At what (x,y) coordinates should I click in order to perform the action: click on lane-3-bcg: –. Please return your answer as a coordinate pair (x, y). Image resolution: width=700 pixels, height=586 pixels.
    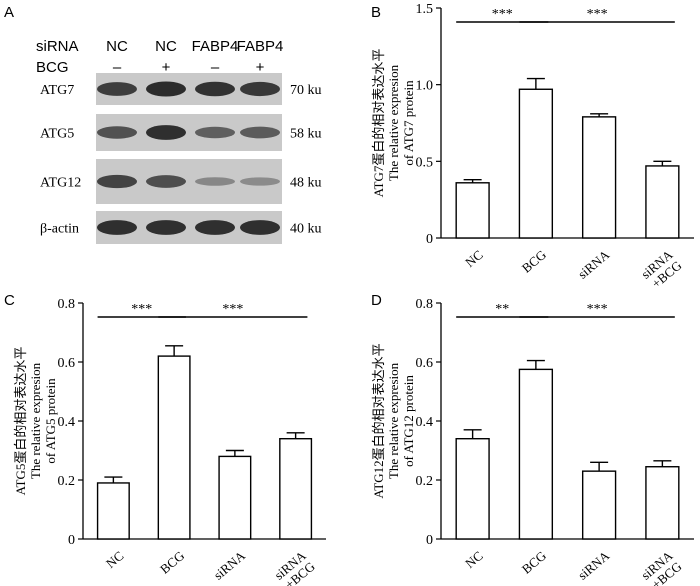
    Looking at the image, I should click on (215, 67).